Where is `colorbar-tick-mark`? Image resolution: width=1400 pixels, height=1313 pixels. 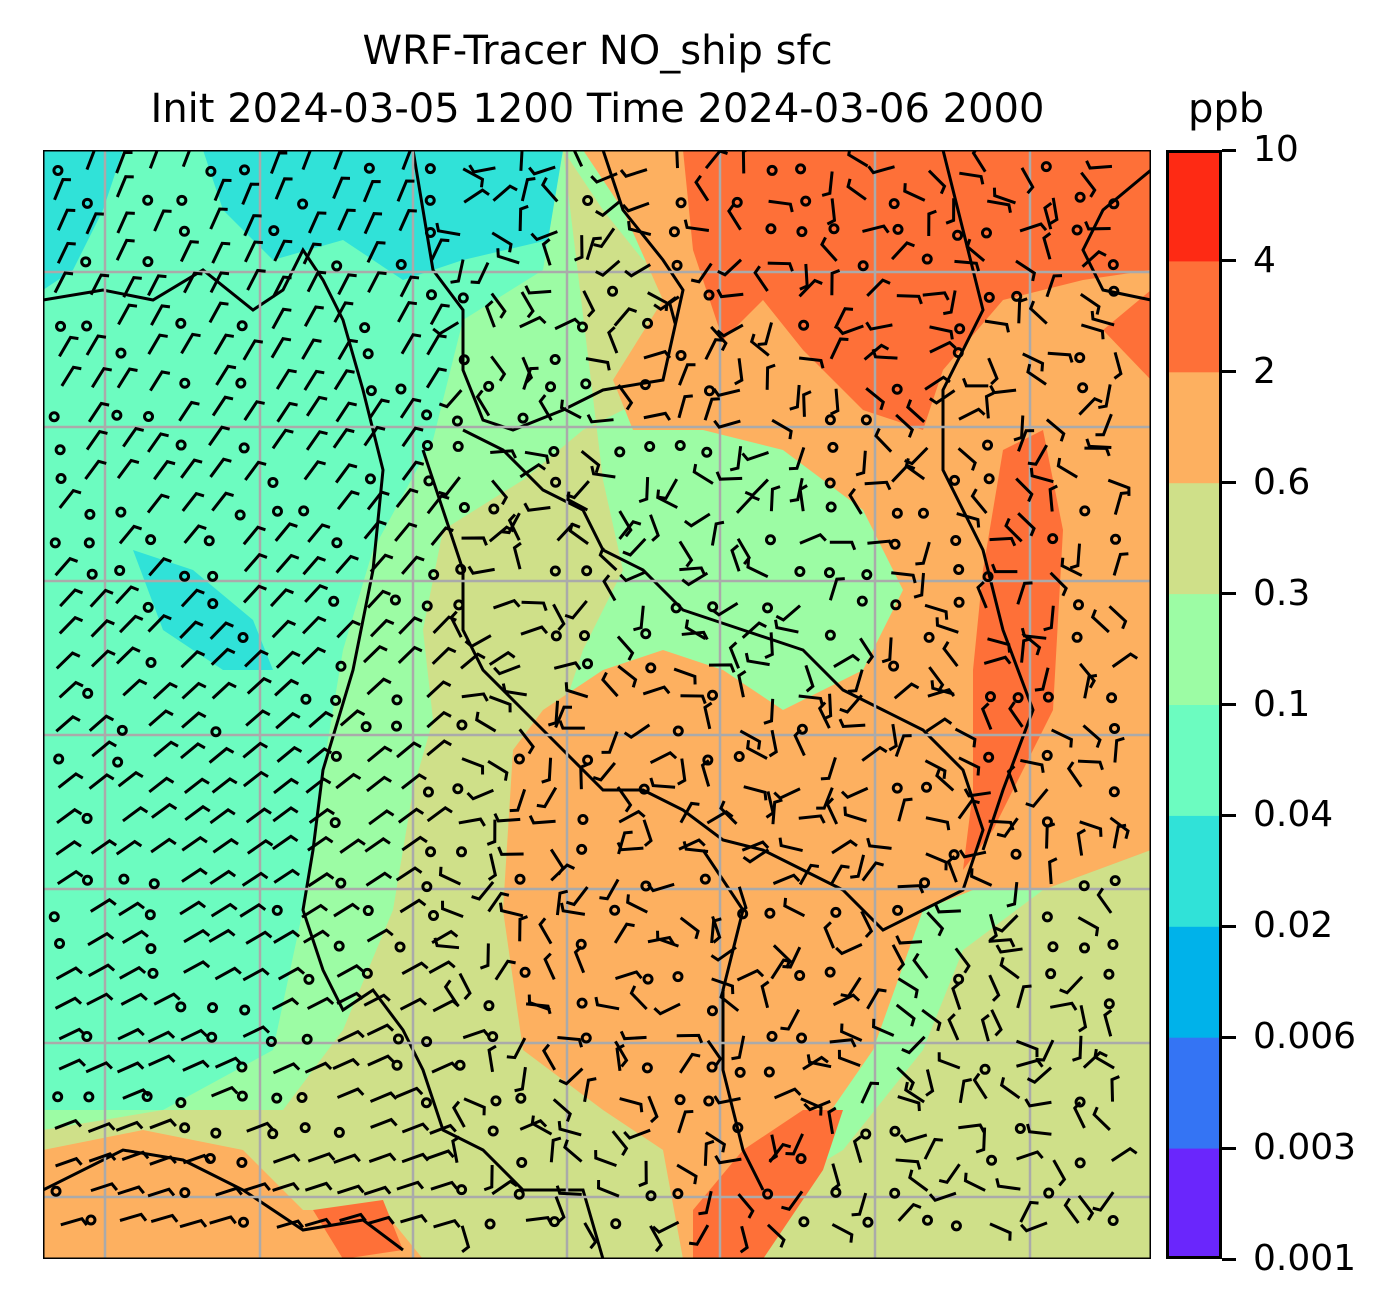 colorbar-tick-mark is located at coordinates (1229, 1037).